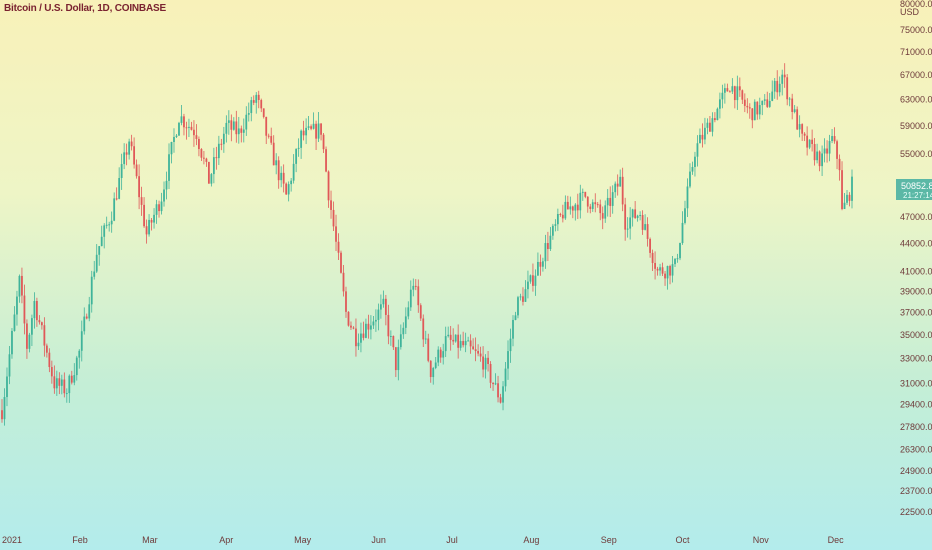 The width and height of the screenshot is (932, 550). I want to click on price-tick-label: 24900.00, so click(916, 471).